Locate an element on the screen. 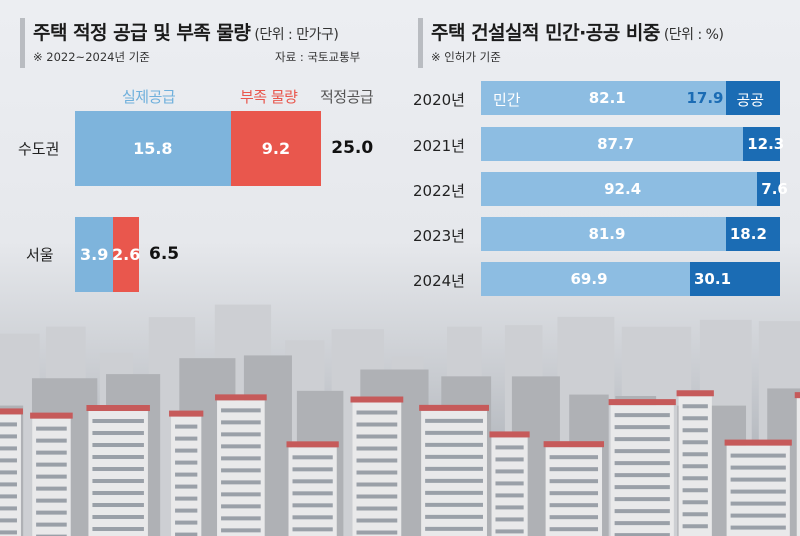 The width and height of the screenshot is (800, 536). private-value: 82.1 is located at coordinates (607, 98).